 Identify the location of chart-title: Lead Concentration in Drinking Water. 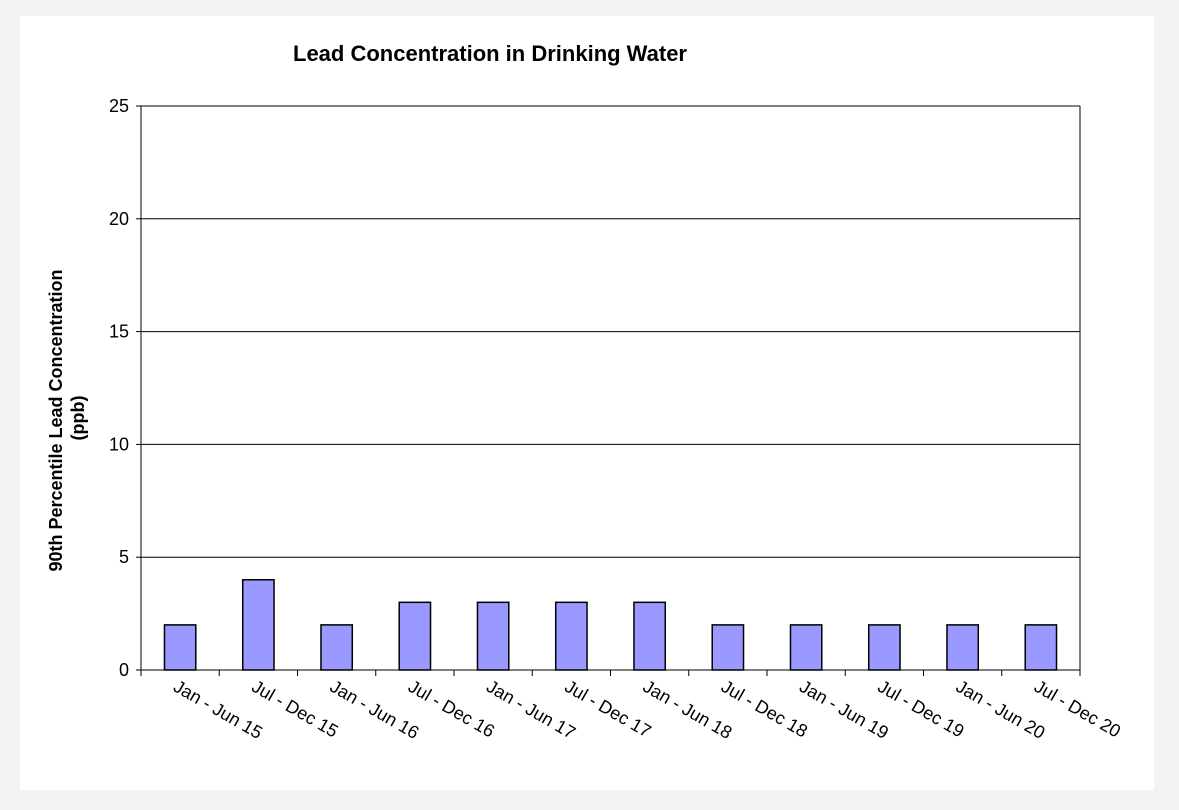
(490, 53).